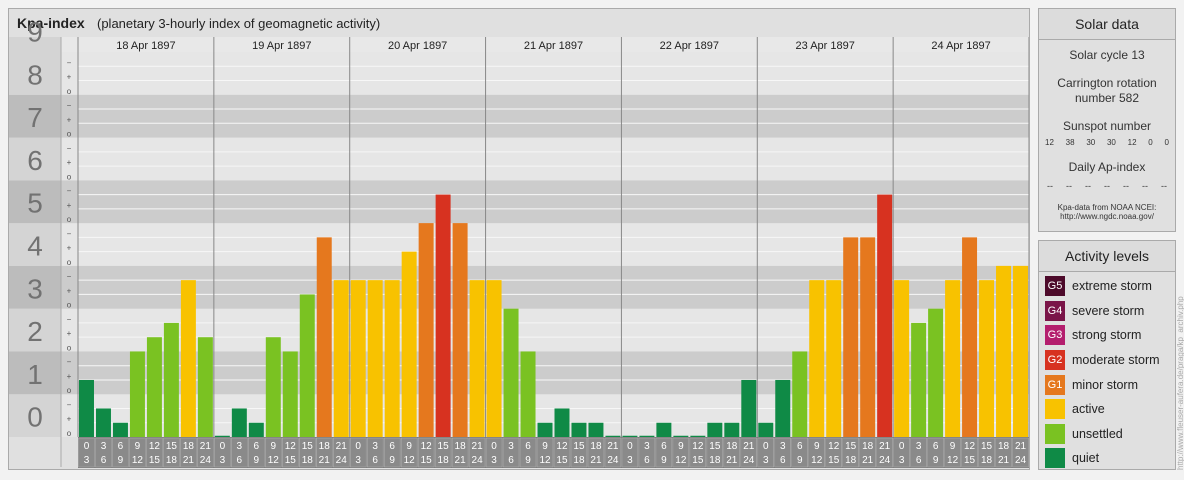  I want to click on hour-end-label: 6, so click(783, 460).